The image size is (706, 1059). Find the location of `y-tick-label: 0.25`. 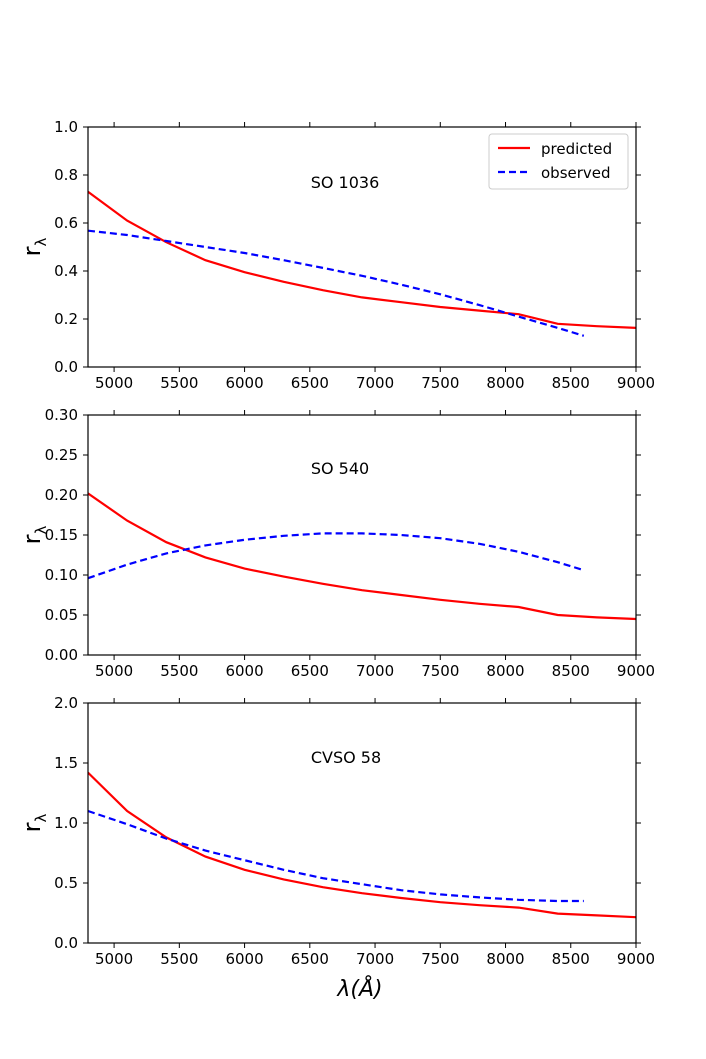

y-tick-label: 0.25 is located at coordinates (61, 455).